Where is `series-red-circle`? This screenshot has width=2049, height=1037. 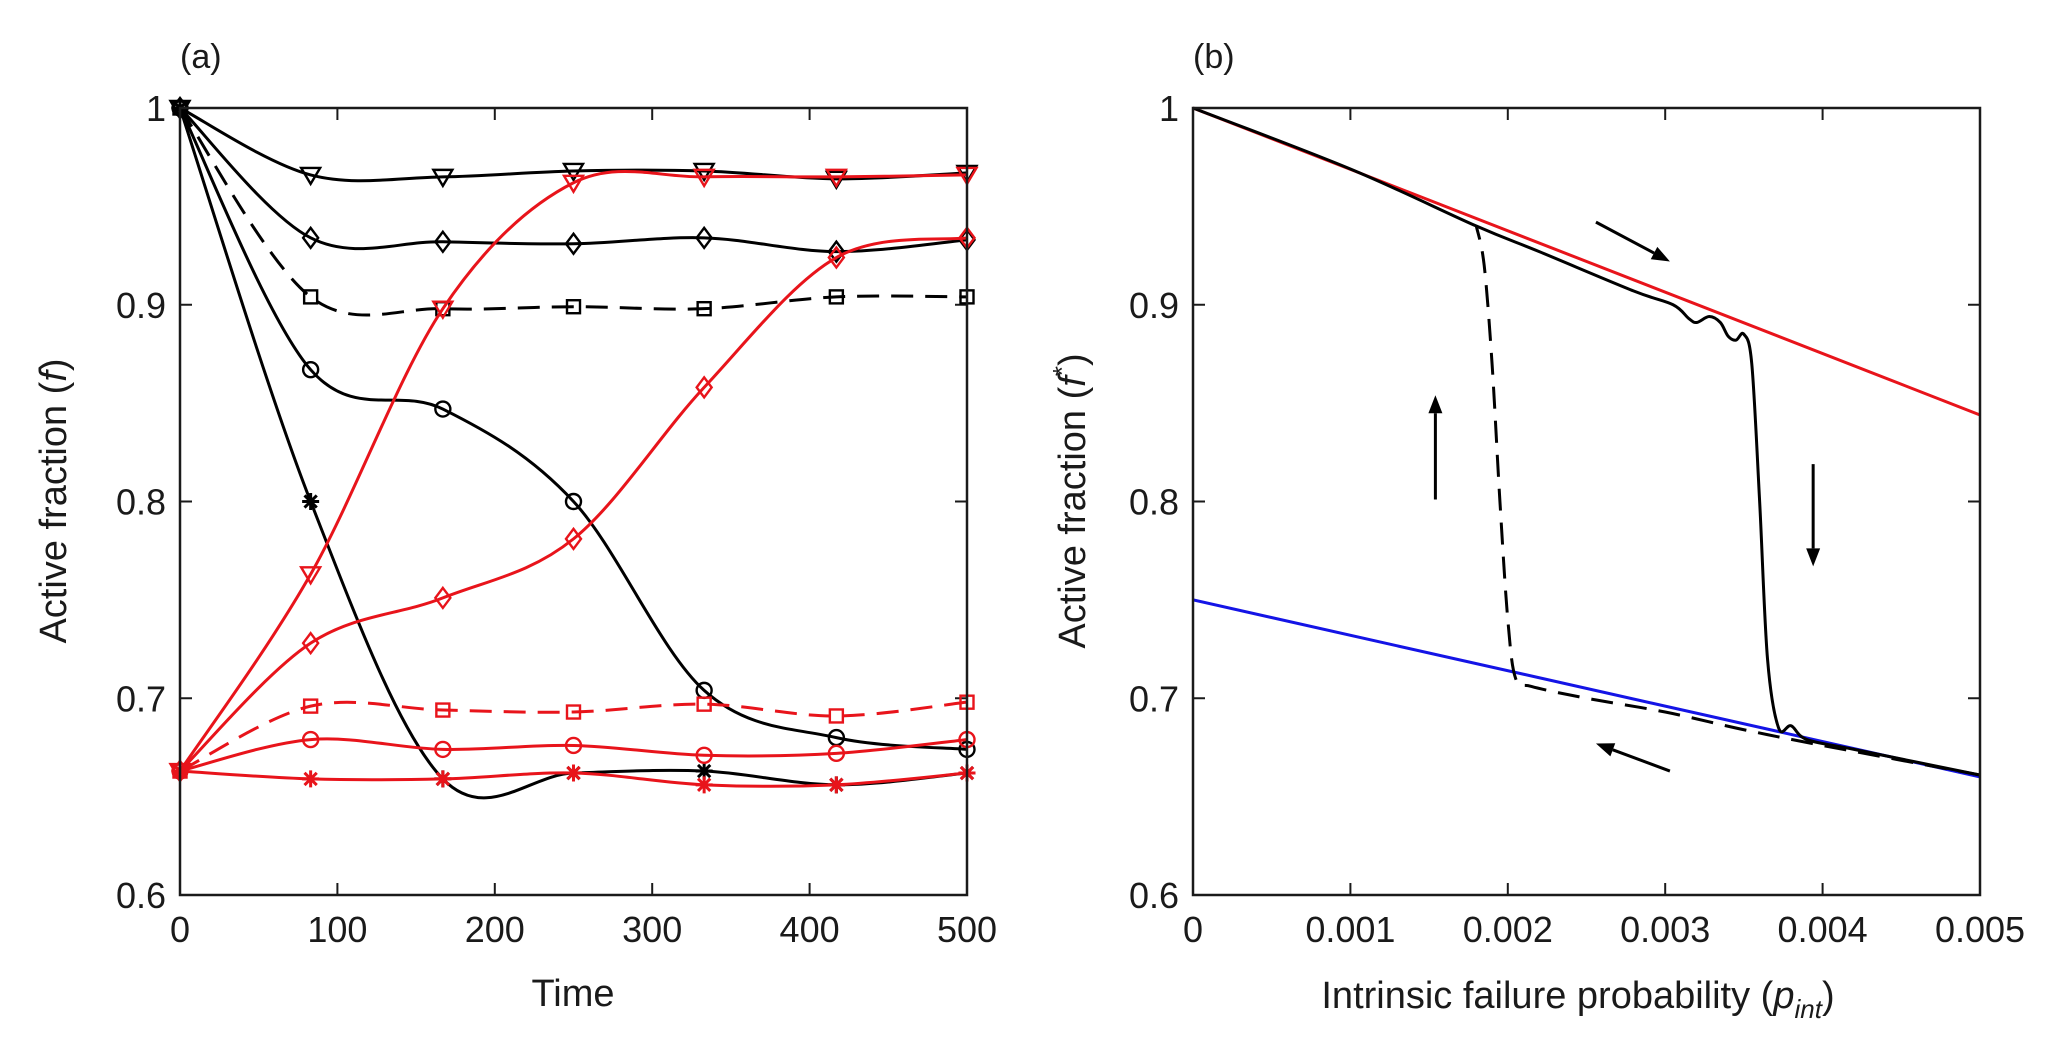 series-red-circle is located at coordinates (573, 755).